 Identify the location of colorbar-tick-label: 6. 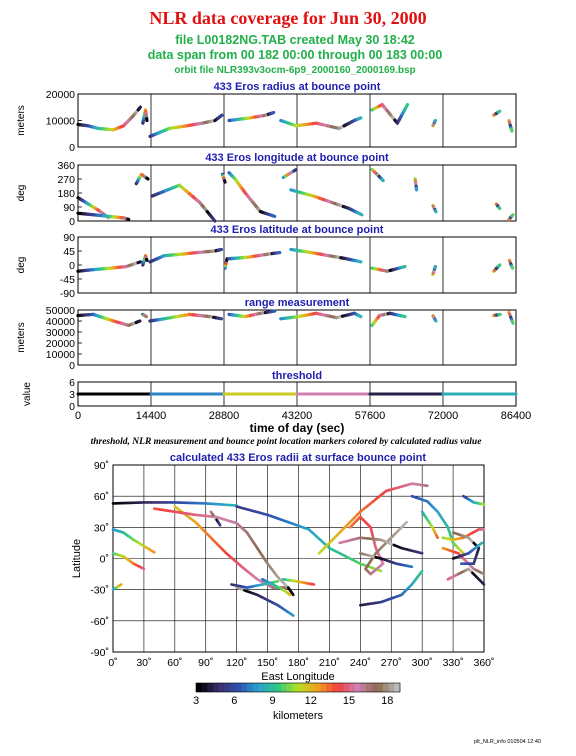
(234, 701).